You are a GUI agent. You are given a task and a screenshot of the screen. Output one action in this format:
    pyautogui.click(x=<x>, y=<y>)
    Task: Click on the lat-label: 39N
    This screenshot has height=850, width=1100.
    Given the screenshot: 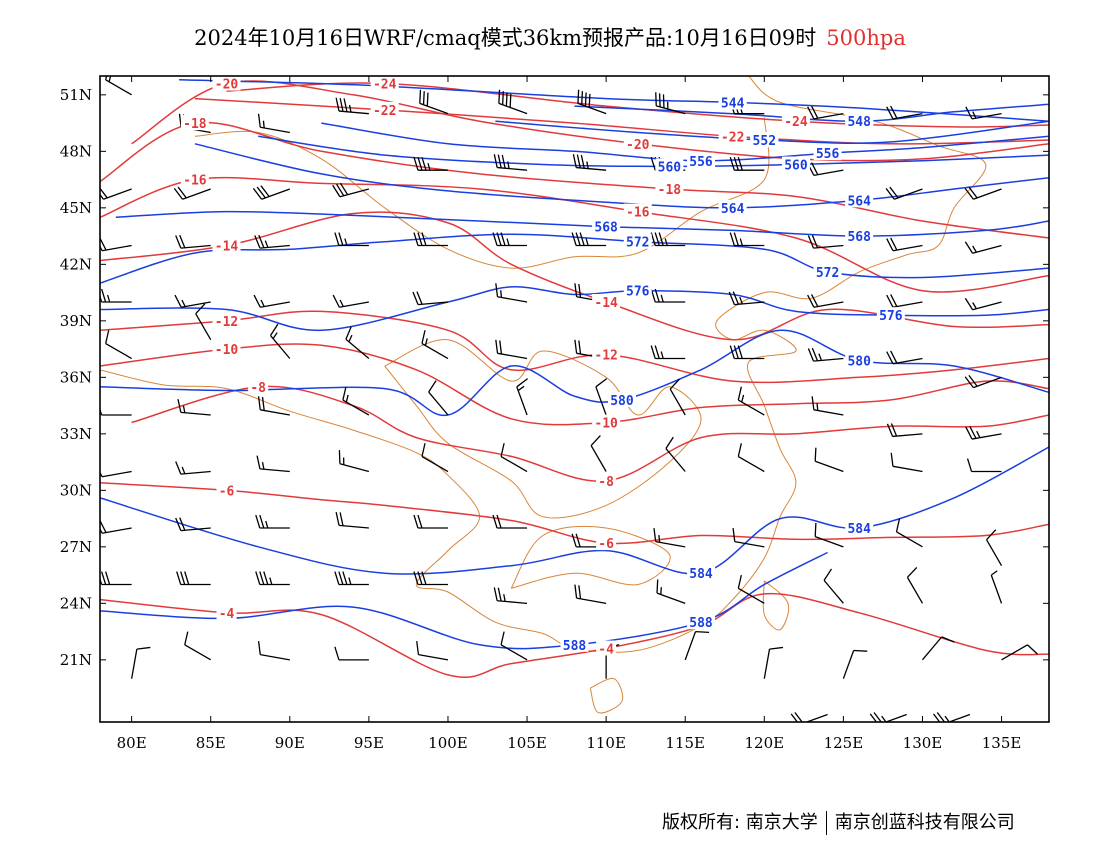 What is the action you would take?
    pyautogui.click(x=76, y=321)
    